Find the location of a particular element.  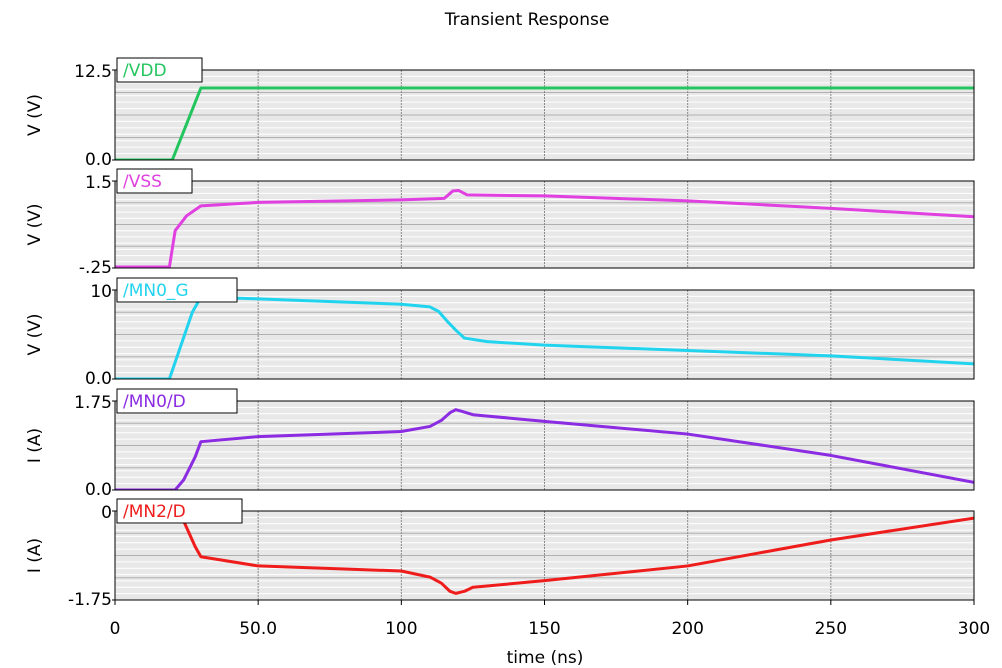

chart-title: Transient Response is located at coordinates (527, 20).